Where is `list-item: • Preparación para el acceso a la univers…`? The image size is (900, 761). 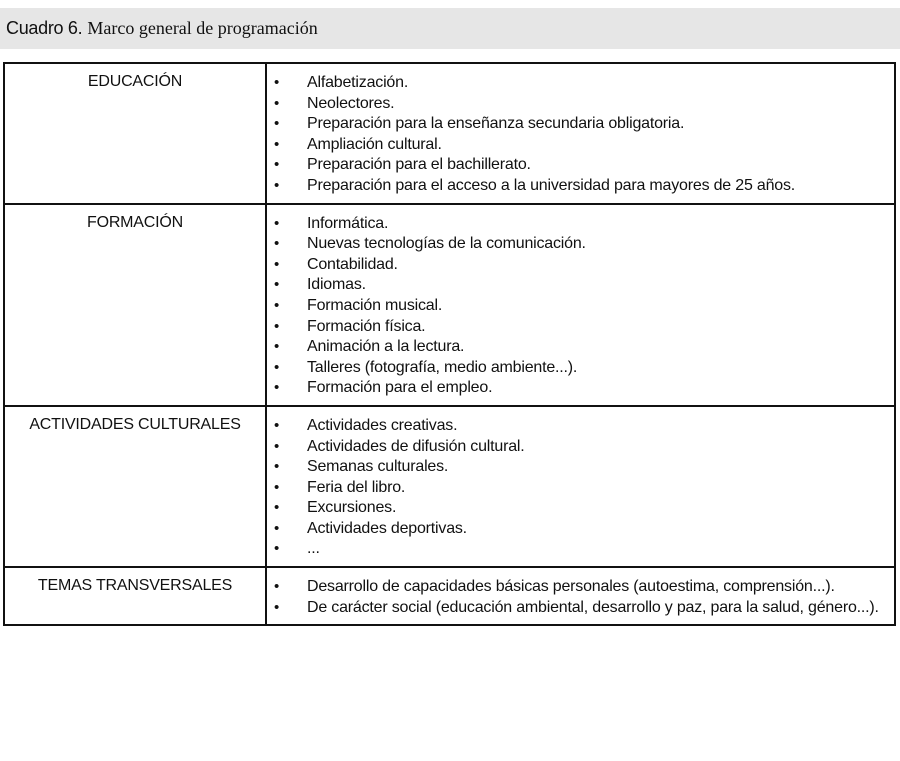
list-item: • Preparación para el acceso a la univers… is located at coordinates (575, 186).